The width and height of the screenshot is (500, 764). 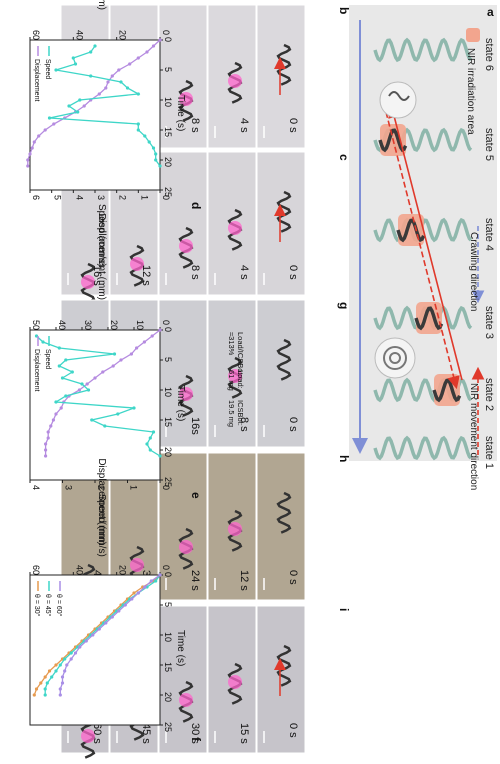 I want to click on time-label: 24 s, so click(x=195, y=580).